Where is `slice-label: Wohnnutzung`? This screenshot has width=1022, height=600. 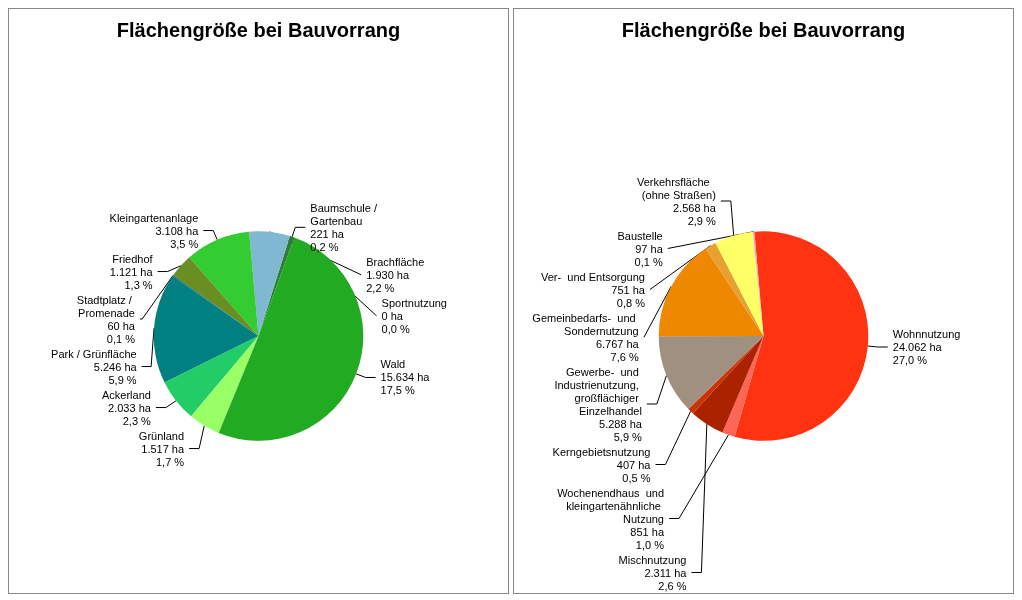
slice-label: Wohnnutzung is located at coordinates (926, 334).